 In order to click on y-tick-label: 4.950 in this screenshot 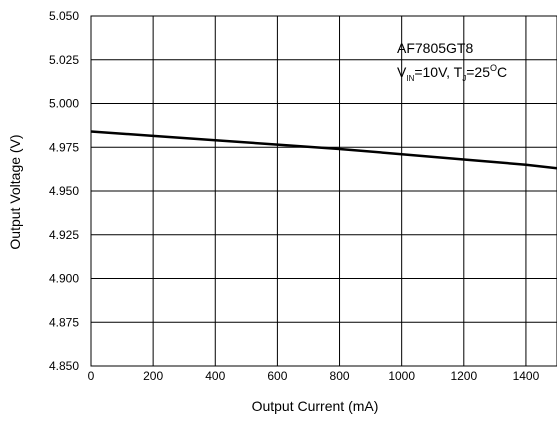, I will do `click(64, 191)`.